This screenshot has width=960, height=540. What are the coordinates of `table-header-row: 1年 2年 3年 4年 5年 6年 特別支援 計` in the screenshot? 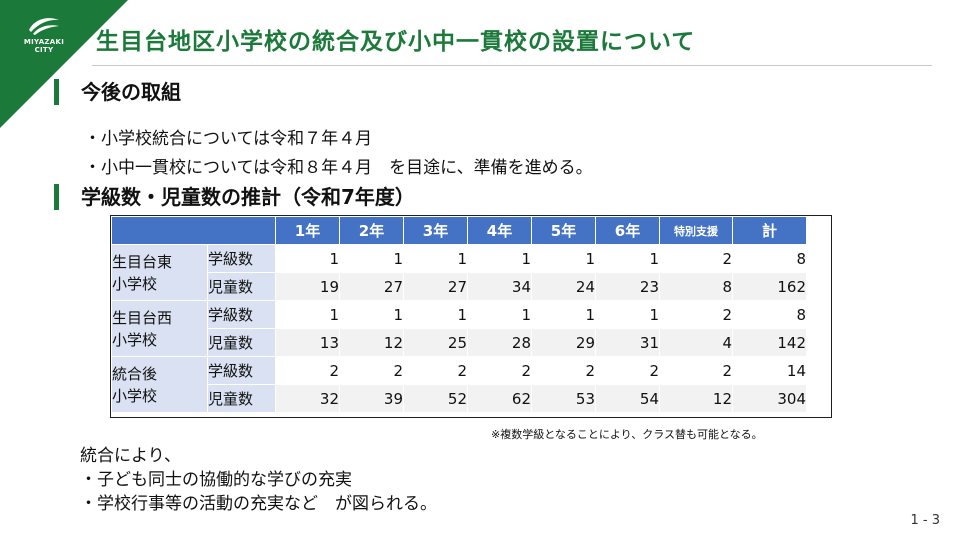 It's located at (459, 230).